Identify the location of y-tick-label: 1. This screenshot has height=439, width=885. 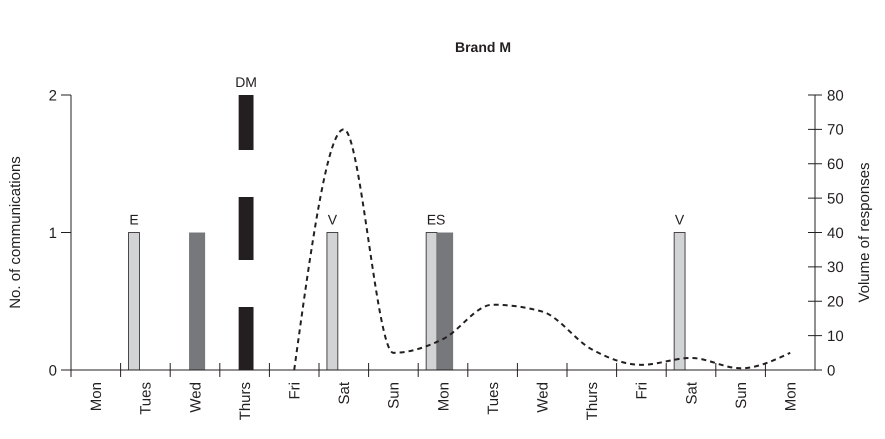
(52, 233).